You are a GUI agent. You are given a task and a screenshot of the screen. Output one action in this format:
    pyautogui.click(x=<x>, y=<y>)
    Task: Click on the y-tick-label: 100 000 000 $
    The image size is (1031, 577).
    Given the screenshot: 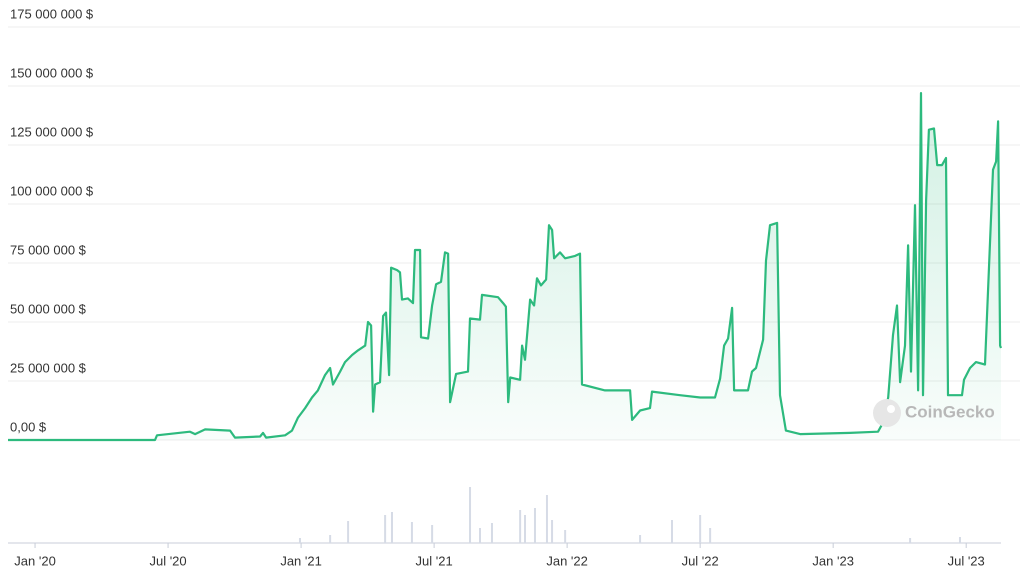 What is the action you would take?
    pyautogui.click(x=52, y=190)
    